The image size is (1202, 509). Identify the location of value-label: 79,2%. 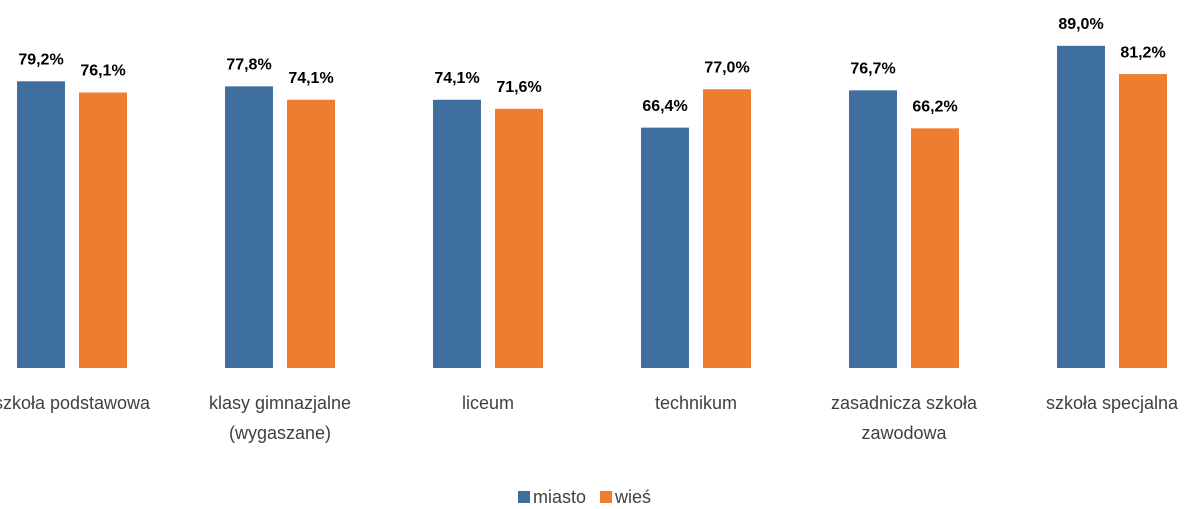
(40, 60).